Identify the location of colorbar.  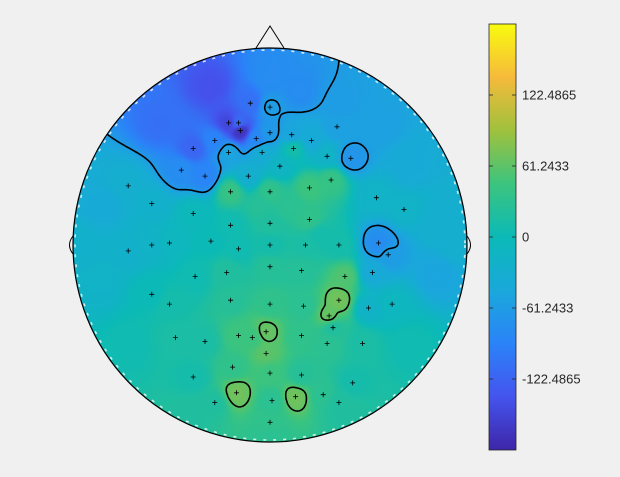
(502, 237).